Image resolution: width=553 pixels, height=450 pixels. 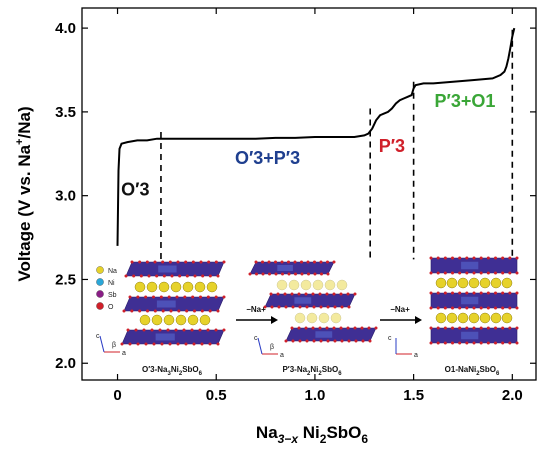 I want to click on legend-atom-o, so click(x=100, y=306).